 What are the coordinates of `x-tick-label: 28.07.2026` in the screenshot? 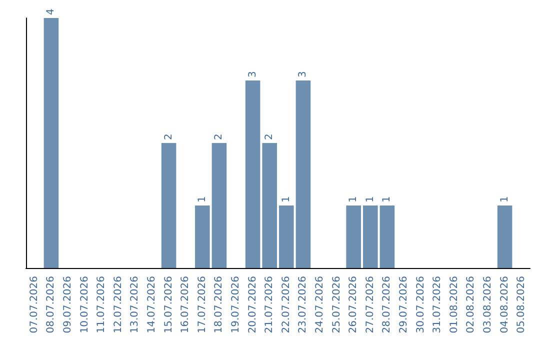 It's located at (387, 305).